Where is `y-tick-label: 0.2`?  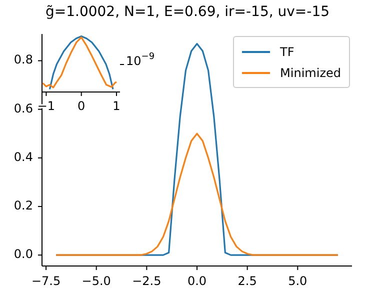
y-tick-label: 0.2 is located at coordinates (23, 205).